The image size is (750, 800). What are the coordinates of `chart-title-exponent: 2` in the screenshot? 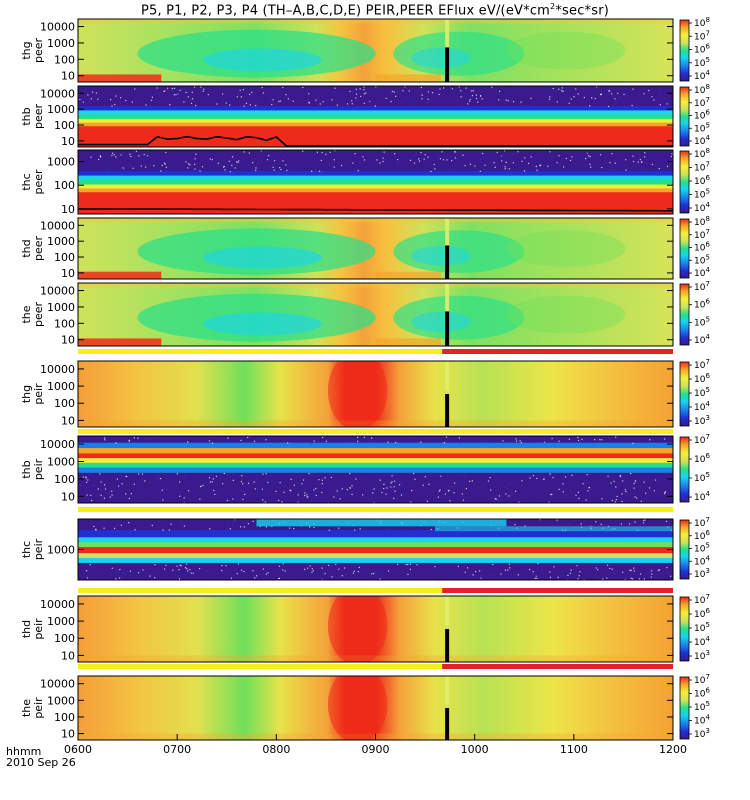 It's located at (553, 6).